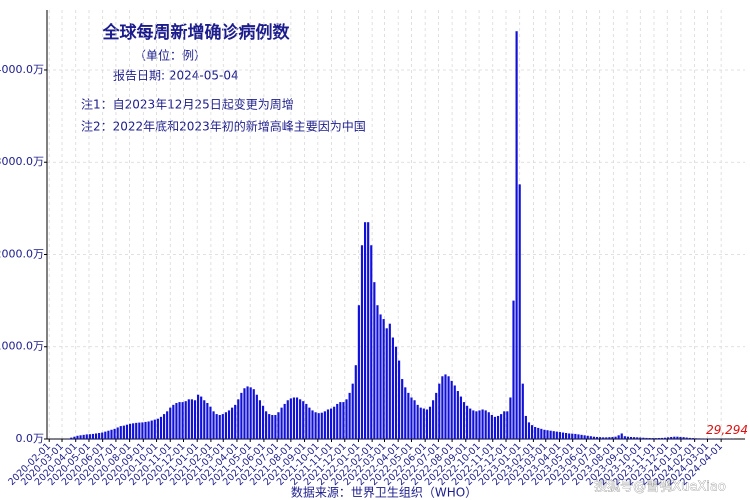 This screenshot has width=750, height=500. What do you see at coordinates (176, 75) in the screenshot?
I see `report-date: 报告日期: 2024-05-04` at bounding box center [176, 75].